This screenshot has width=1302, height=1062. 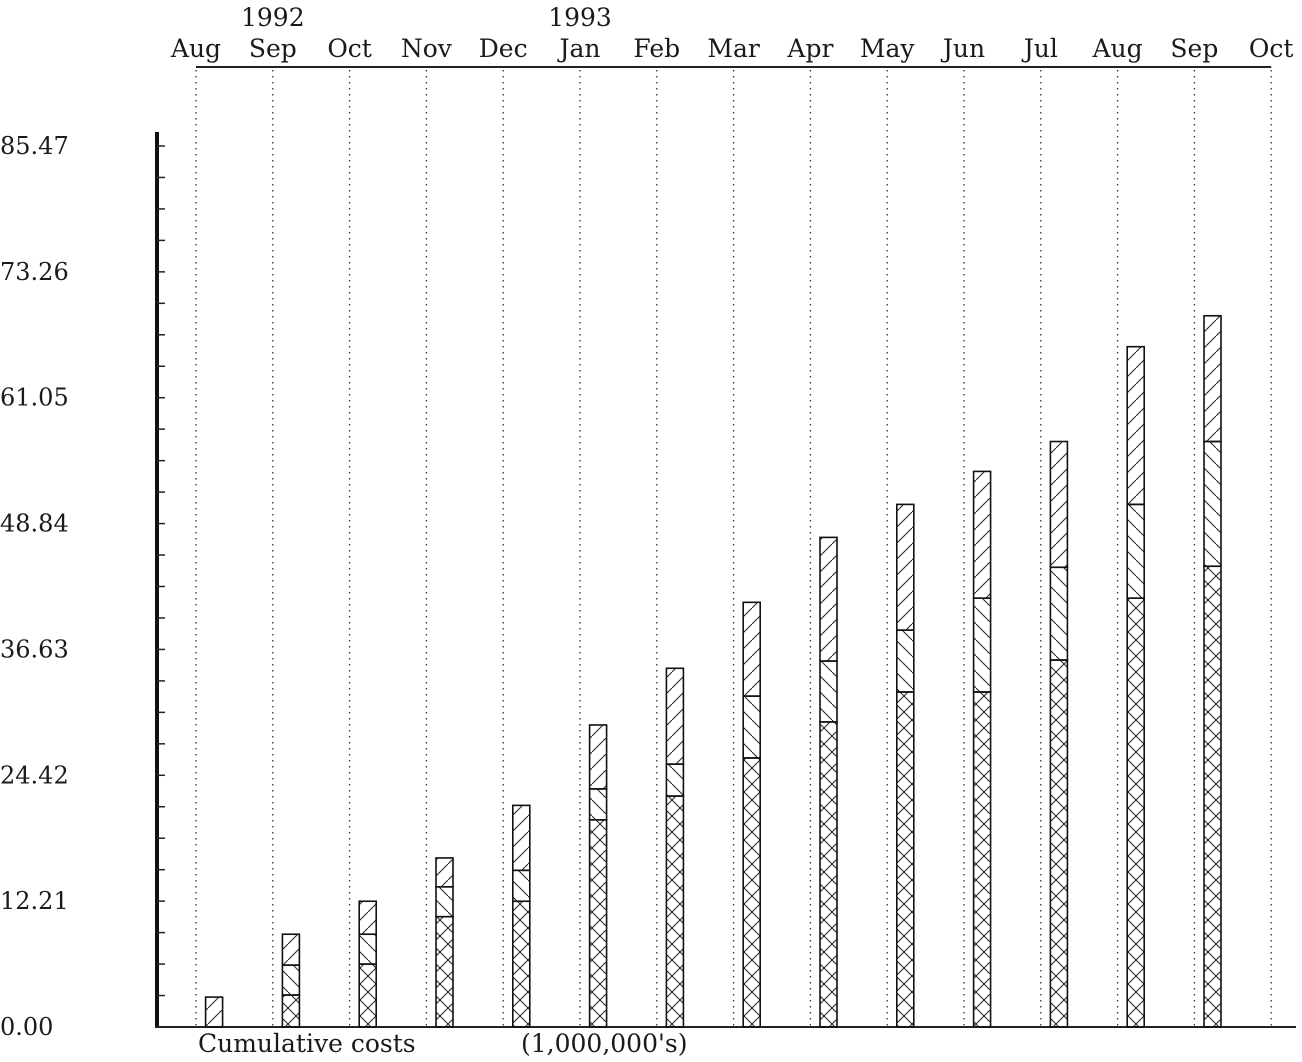 I want to click on year-label: 1993, so click(x=580, y=17).